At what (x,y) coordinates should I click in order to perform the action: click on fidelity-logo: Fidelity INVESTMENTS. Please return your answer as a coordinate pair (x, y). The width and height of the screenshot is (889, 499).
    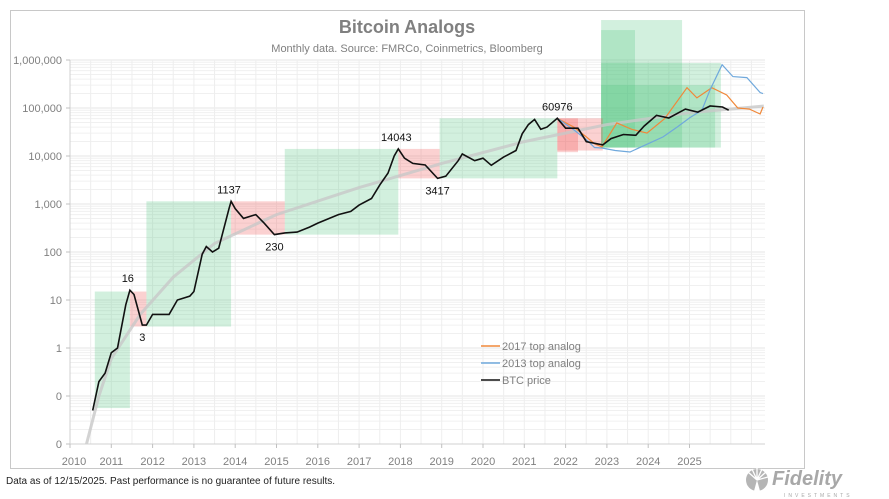
    Looking at the image, I should click on (799, 483).